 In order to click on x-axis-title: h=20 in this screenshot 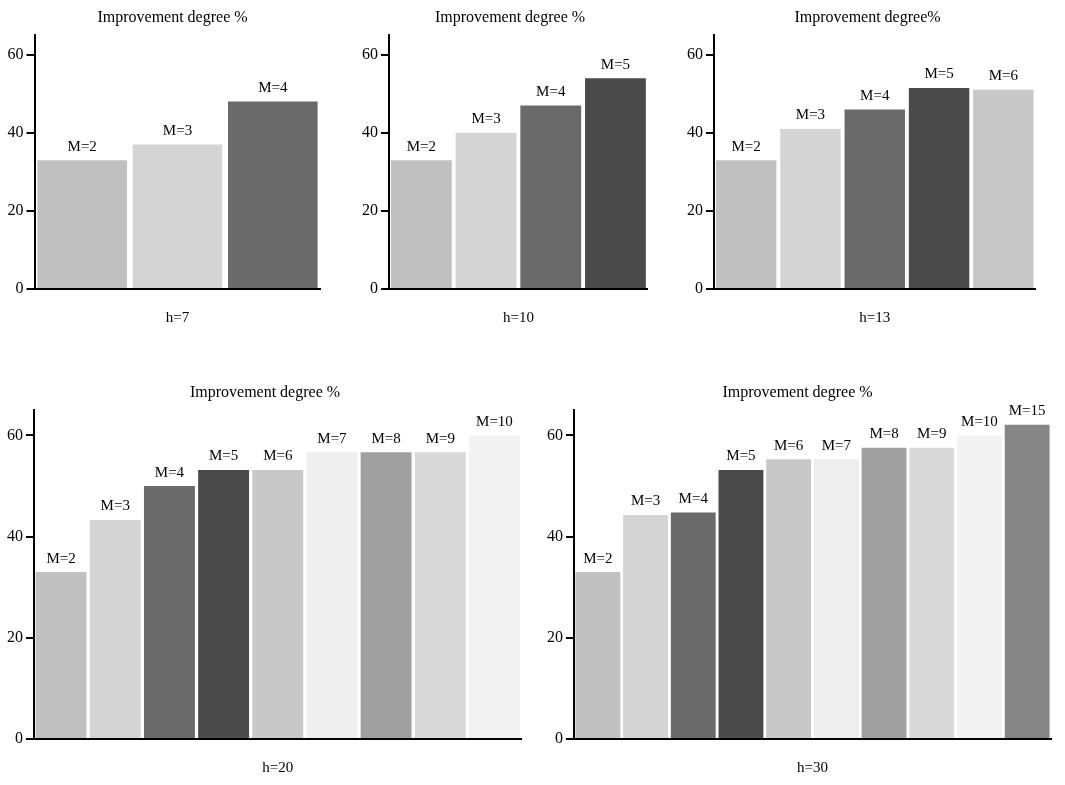, I will do `click(278, 766)`.